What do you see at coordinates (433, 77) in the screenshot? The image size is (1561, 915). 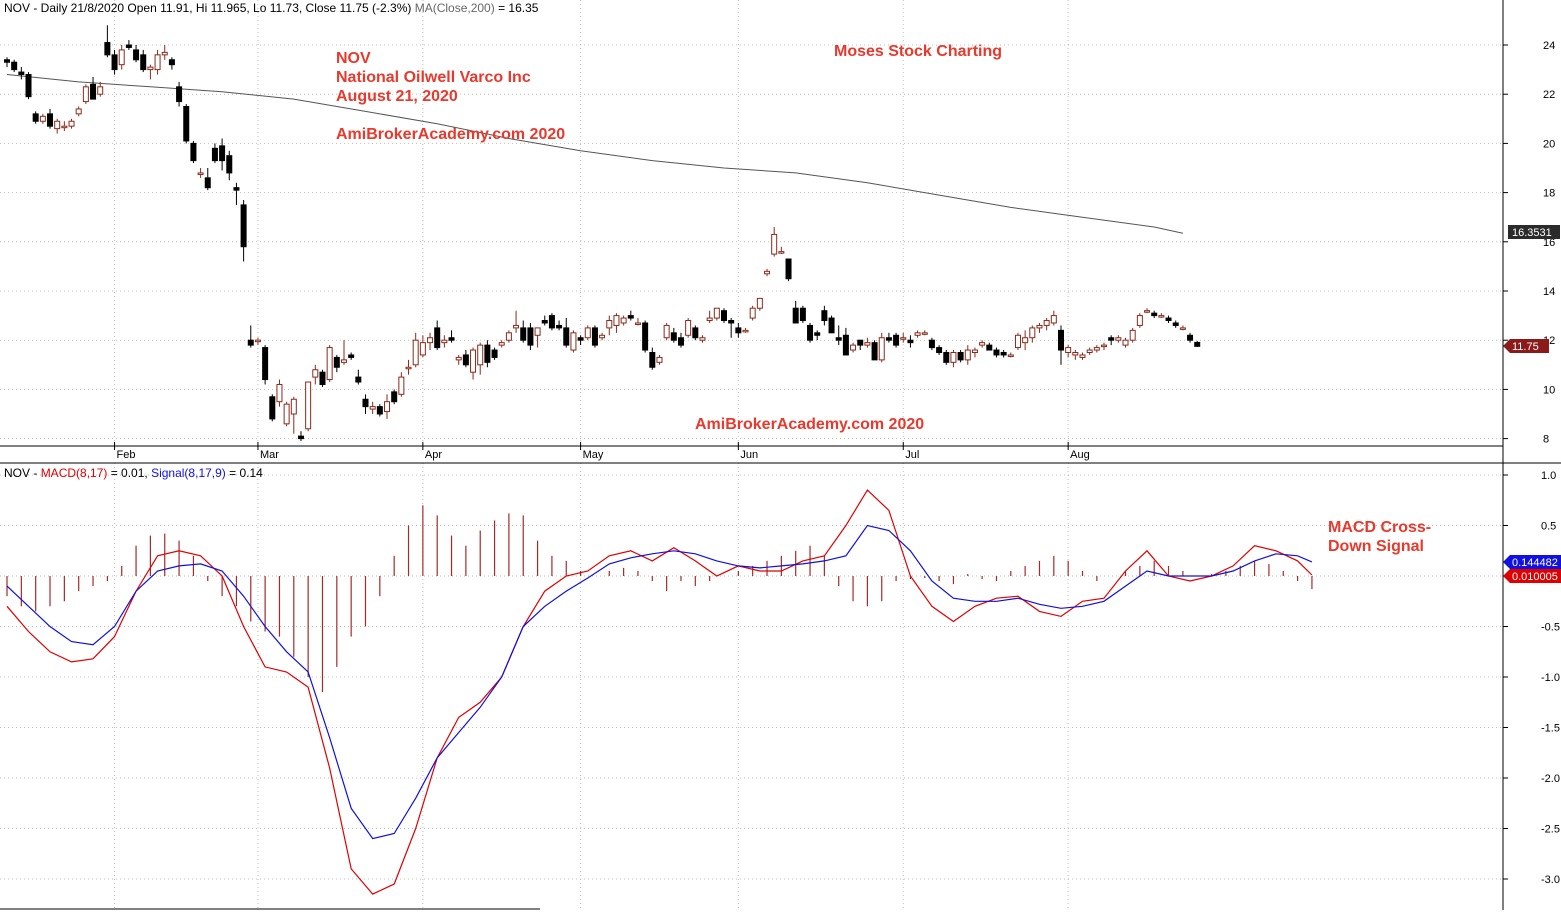 I see `annotation-company: National Oilwell Varco Inc` at bounding box center [433, 77].